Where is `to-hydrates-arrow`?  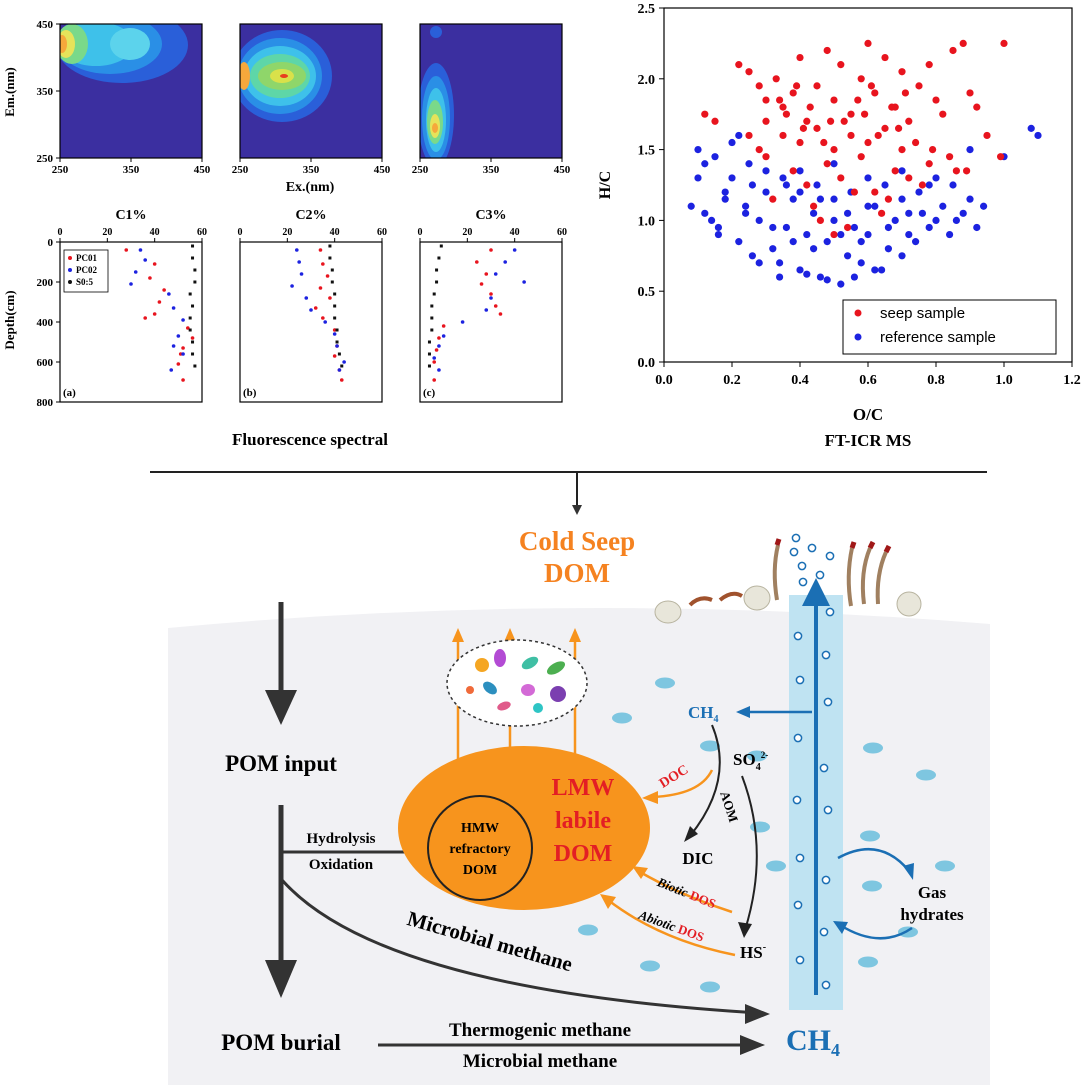
to-hydrates-arrow is located at coordinates (874, 860).